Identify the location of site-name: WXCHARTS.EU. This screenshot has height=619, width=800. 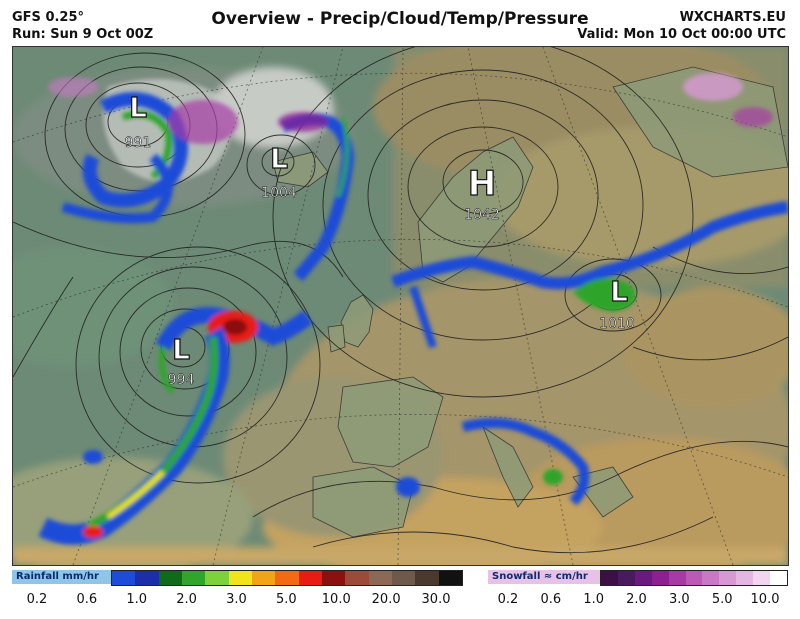
(732, 17).